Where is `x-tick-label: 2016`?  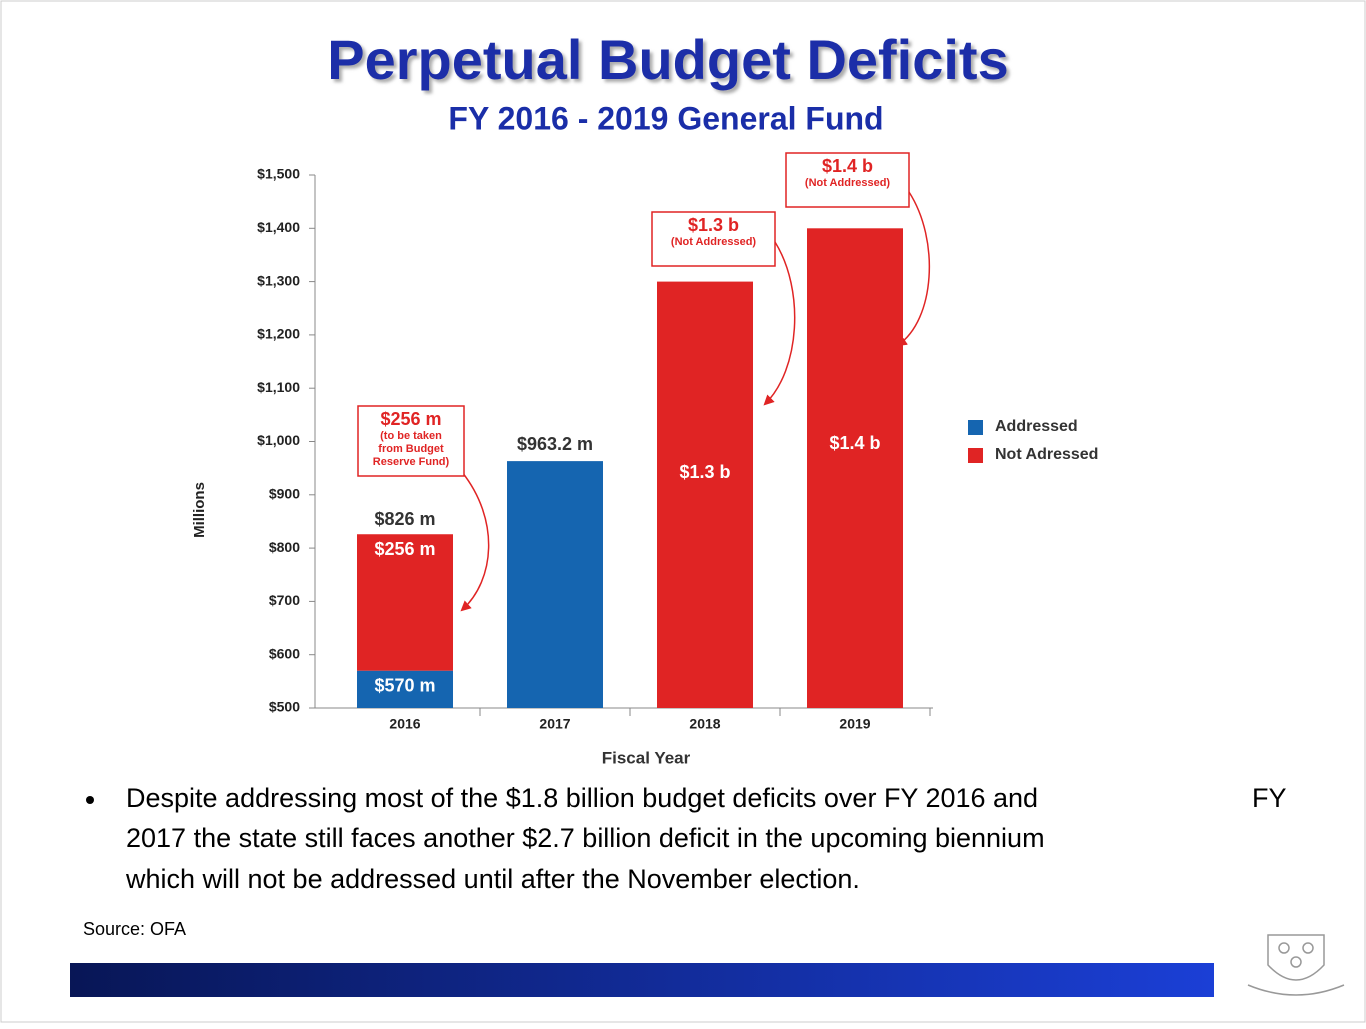 x-tick-label: 2016 is located at coordinates (404, 724).